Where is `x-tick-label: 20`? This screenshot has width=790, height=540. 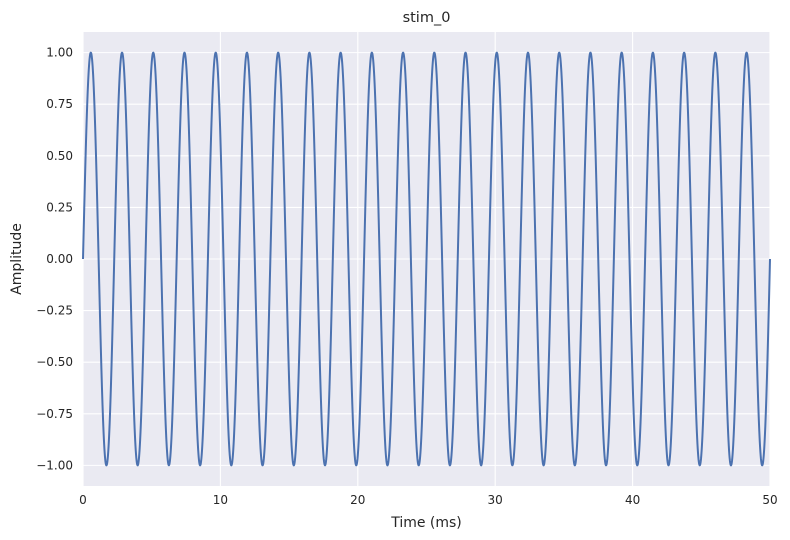 x-tick-label: 20 is located at coordinates (357, 500).